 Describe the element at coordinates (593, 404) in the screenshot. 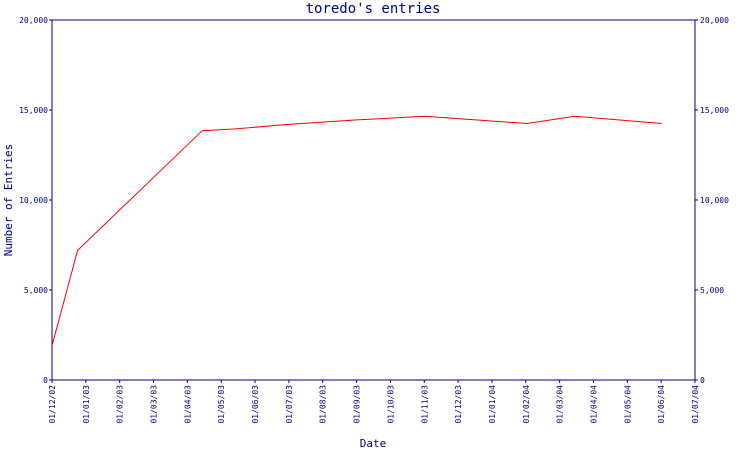

I see `x-tick-label: 01/04/04` at that location.